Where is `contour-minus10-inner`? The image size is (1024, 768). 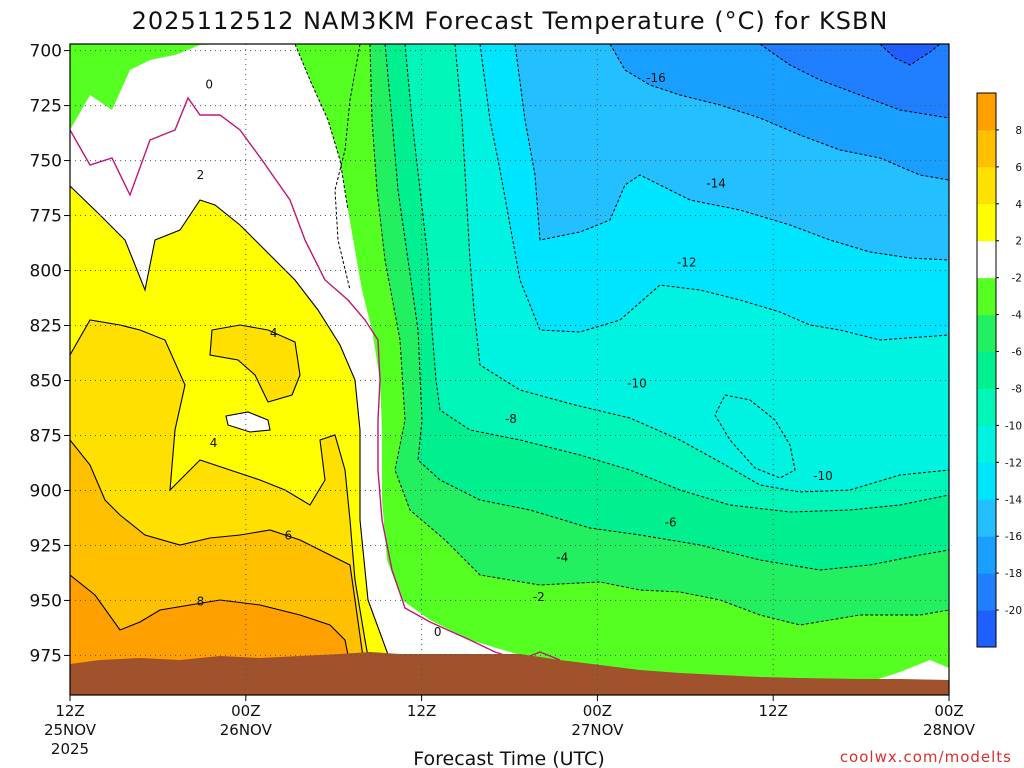 contour-minus10-inner is located at coordinates (755, 436).